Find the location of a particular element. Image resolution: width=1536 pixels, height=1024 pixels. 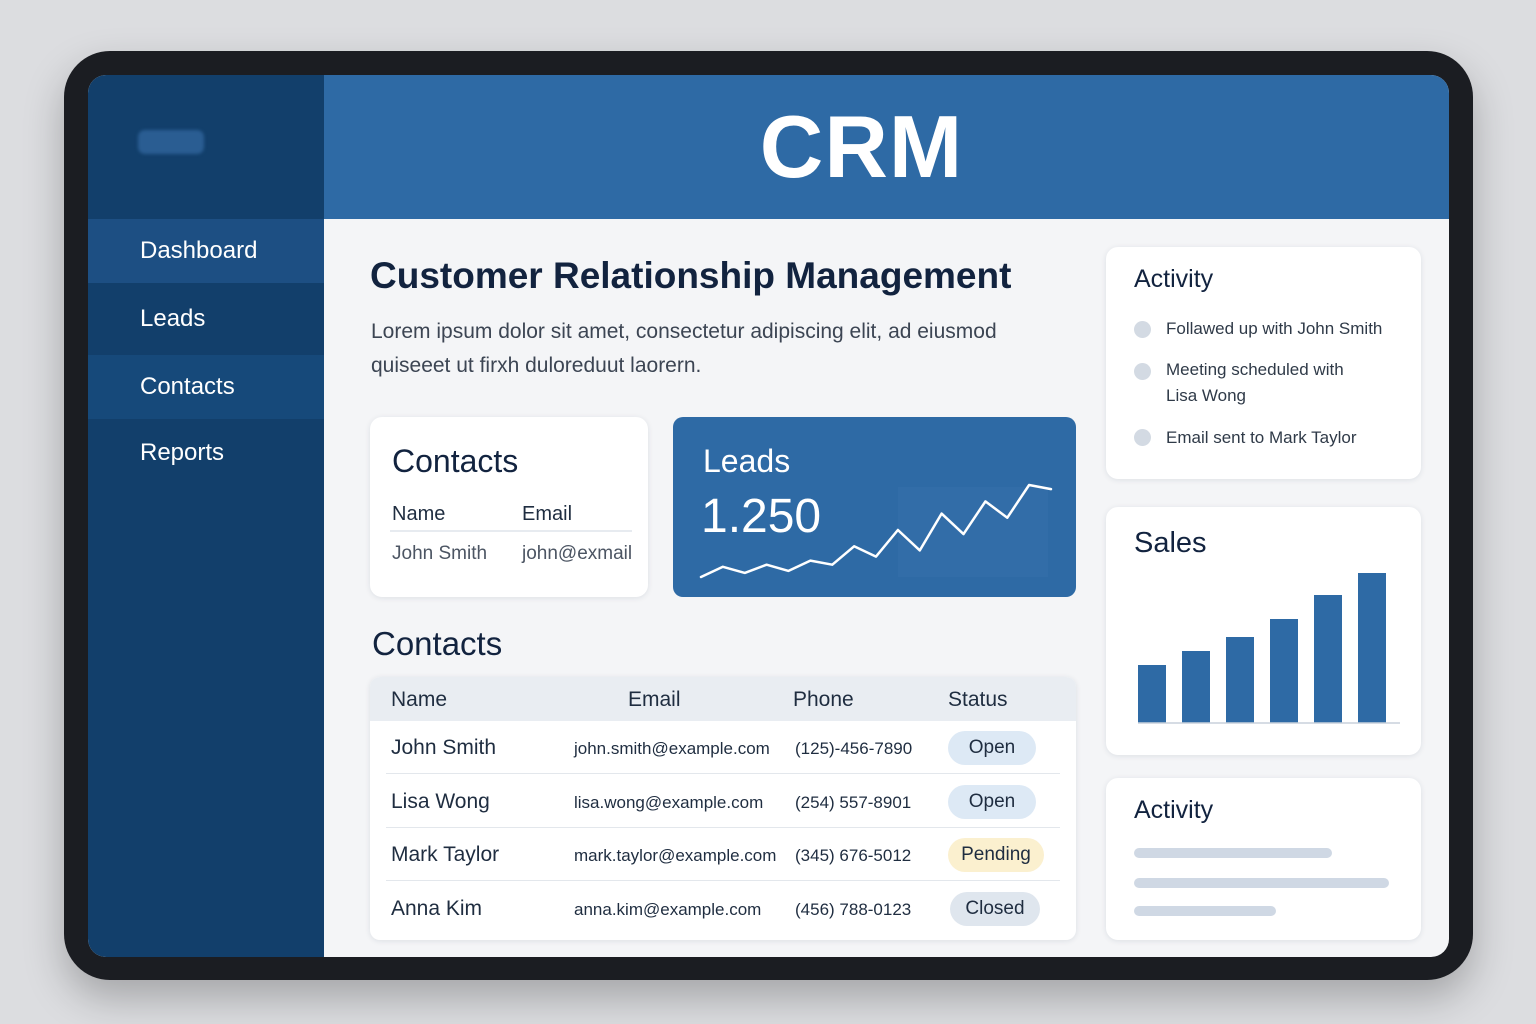

contact-phone: (456) 788-0123 is located at coordinates (853, 909).